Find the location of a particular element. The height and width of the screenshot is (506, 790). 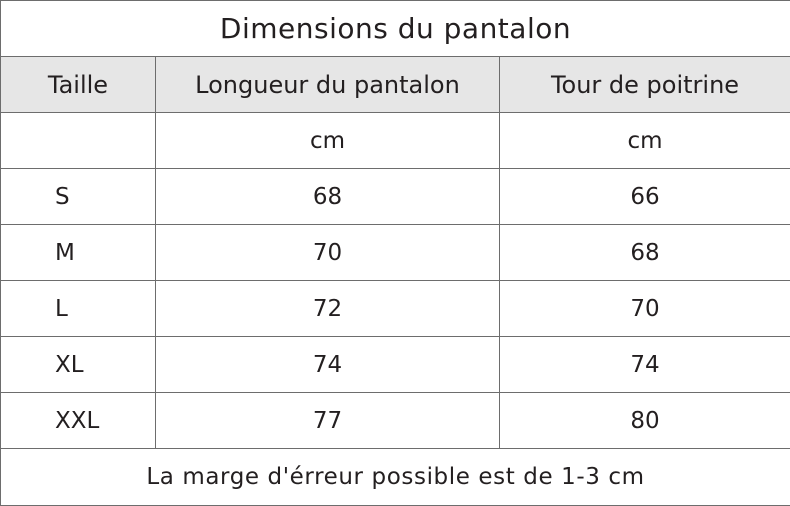

footer-row: La marge d'érreur possible est de 1-3 cm is located at coordinates (395, 477).